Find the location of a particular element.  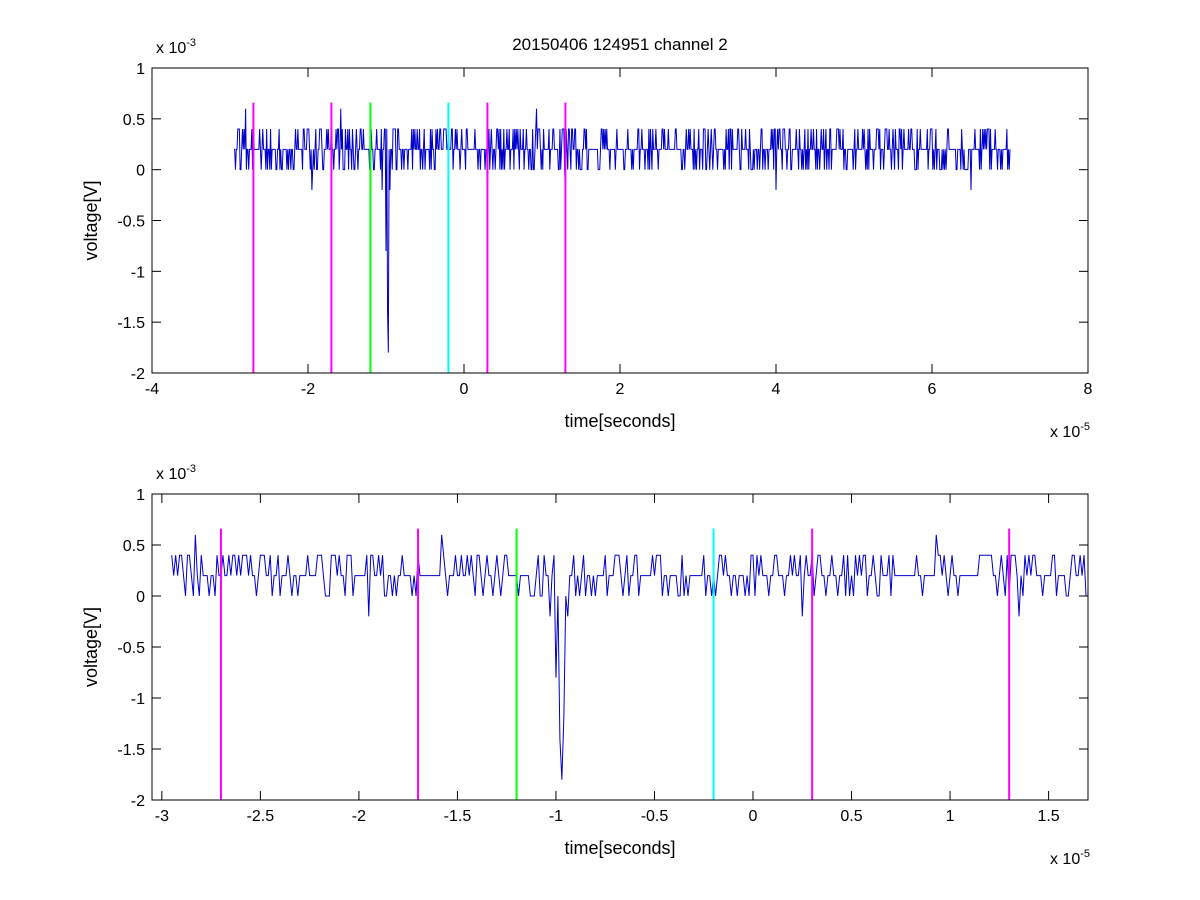

x-tick-label: 0.5 is located at coordinates (851, 816).